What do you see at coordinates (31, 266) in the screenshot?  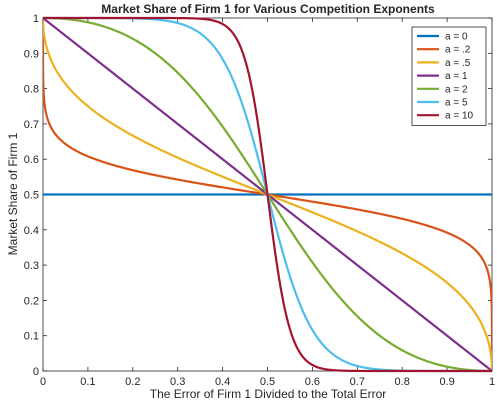 I see `y-tick-label: 0.3` at bounding box center [31, 266].